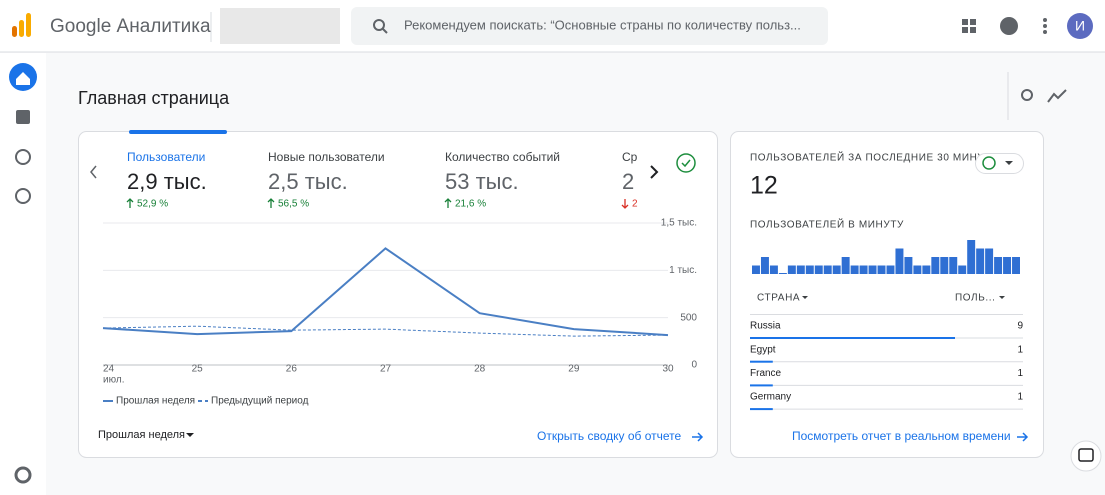 Image resolution: width=1105 pixels, height=495 pixels. What do you see at coordinates (688, 317) in the screenshot?
I see `y-tick-label: 500` at bounding box center [688, 317].